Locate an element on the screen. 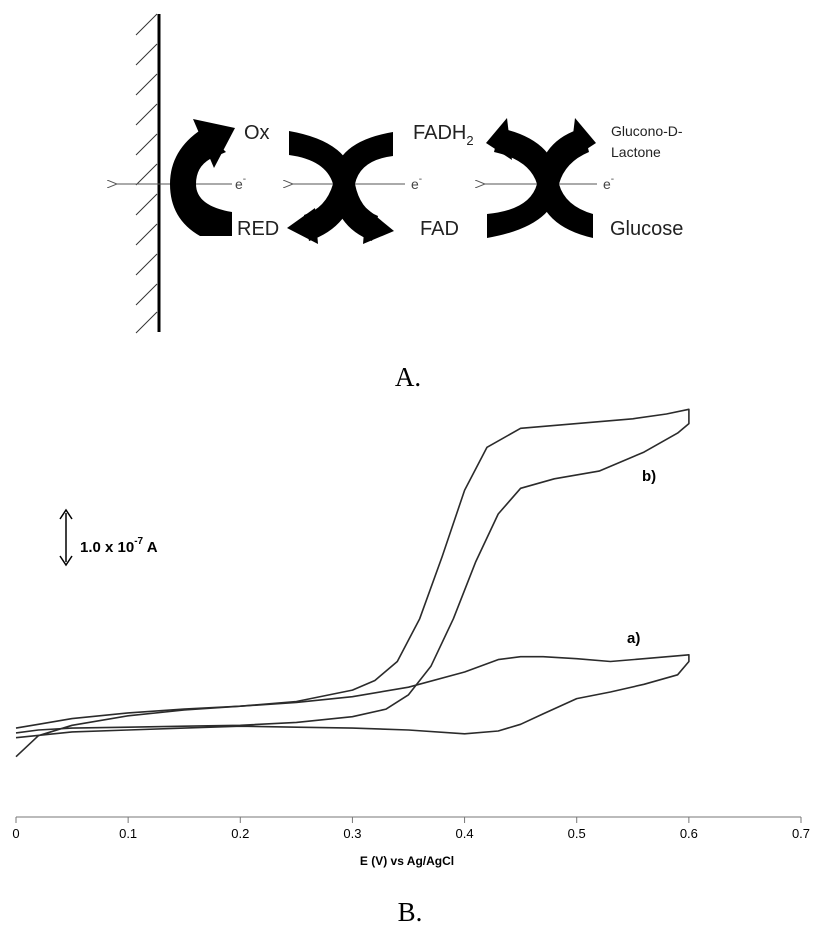  x-axis: 0 0.1 0.2 0.3 0.4 0.5 0.6 0.7 E (V) vs Ag/AgCl is located at coordinates (411, 842).